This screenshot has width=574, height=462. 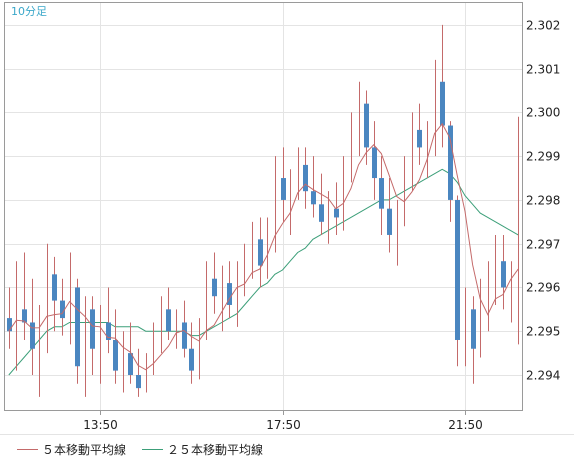 I want to click on y-tick-label: 2.297, so click(x=543, y=245).